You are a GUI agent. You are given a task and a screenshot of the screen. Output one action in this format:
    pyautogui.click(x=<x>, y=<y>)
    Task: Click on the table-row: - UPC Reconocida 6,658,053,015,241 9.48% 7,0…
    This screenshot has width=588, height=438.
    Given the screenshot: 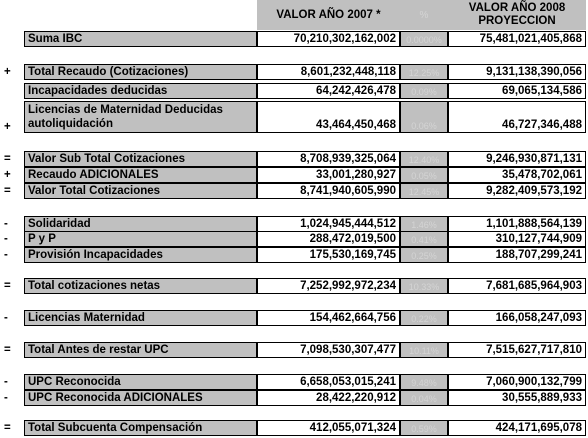 What is the action you would take?
    pyautogui.click(x=294, y=382)
    